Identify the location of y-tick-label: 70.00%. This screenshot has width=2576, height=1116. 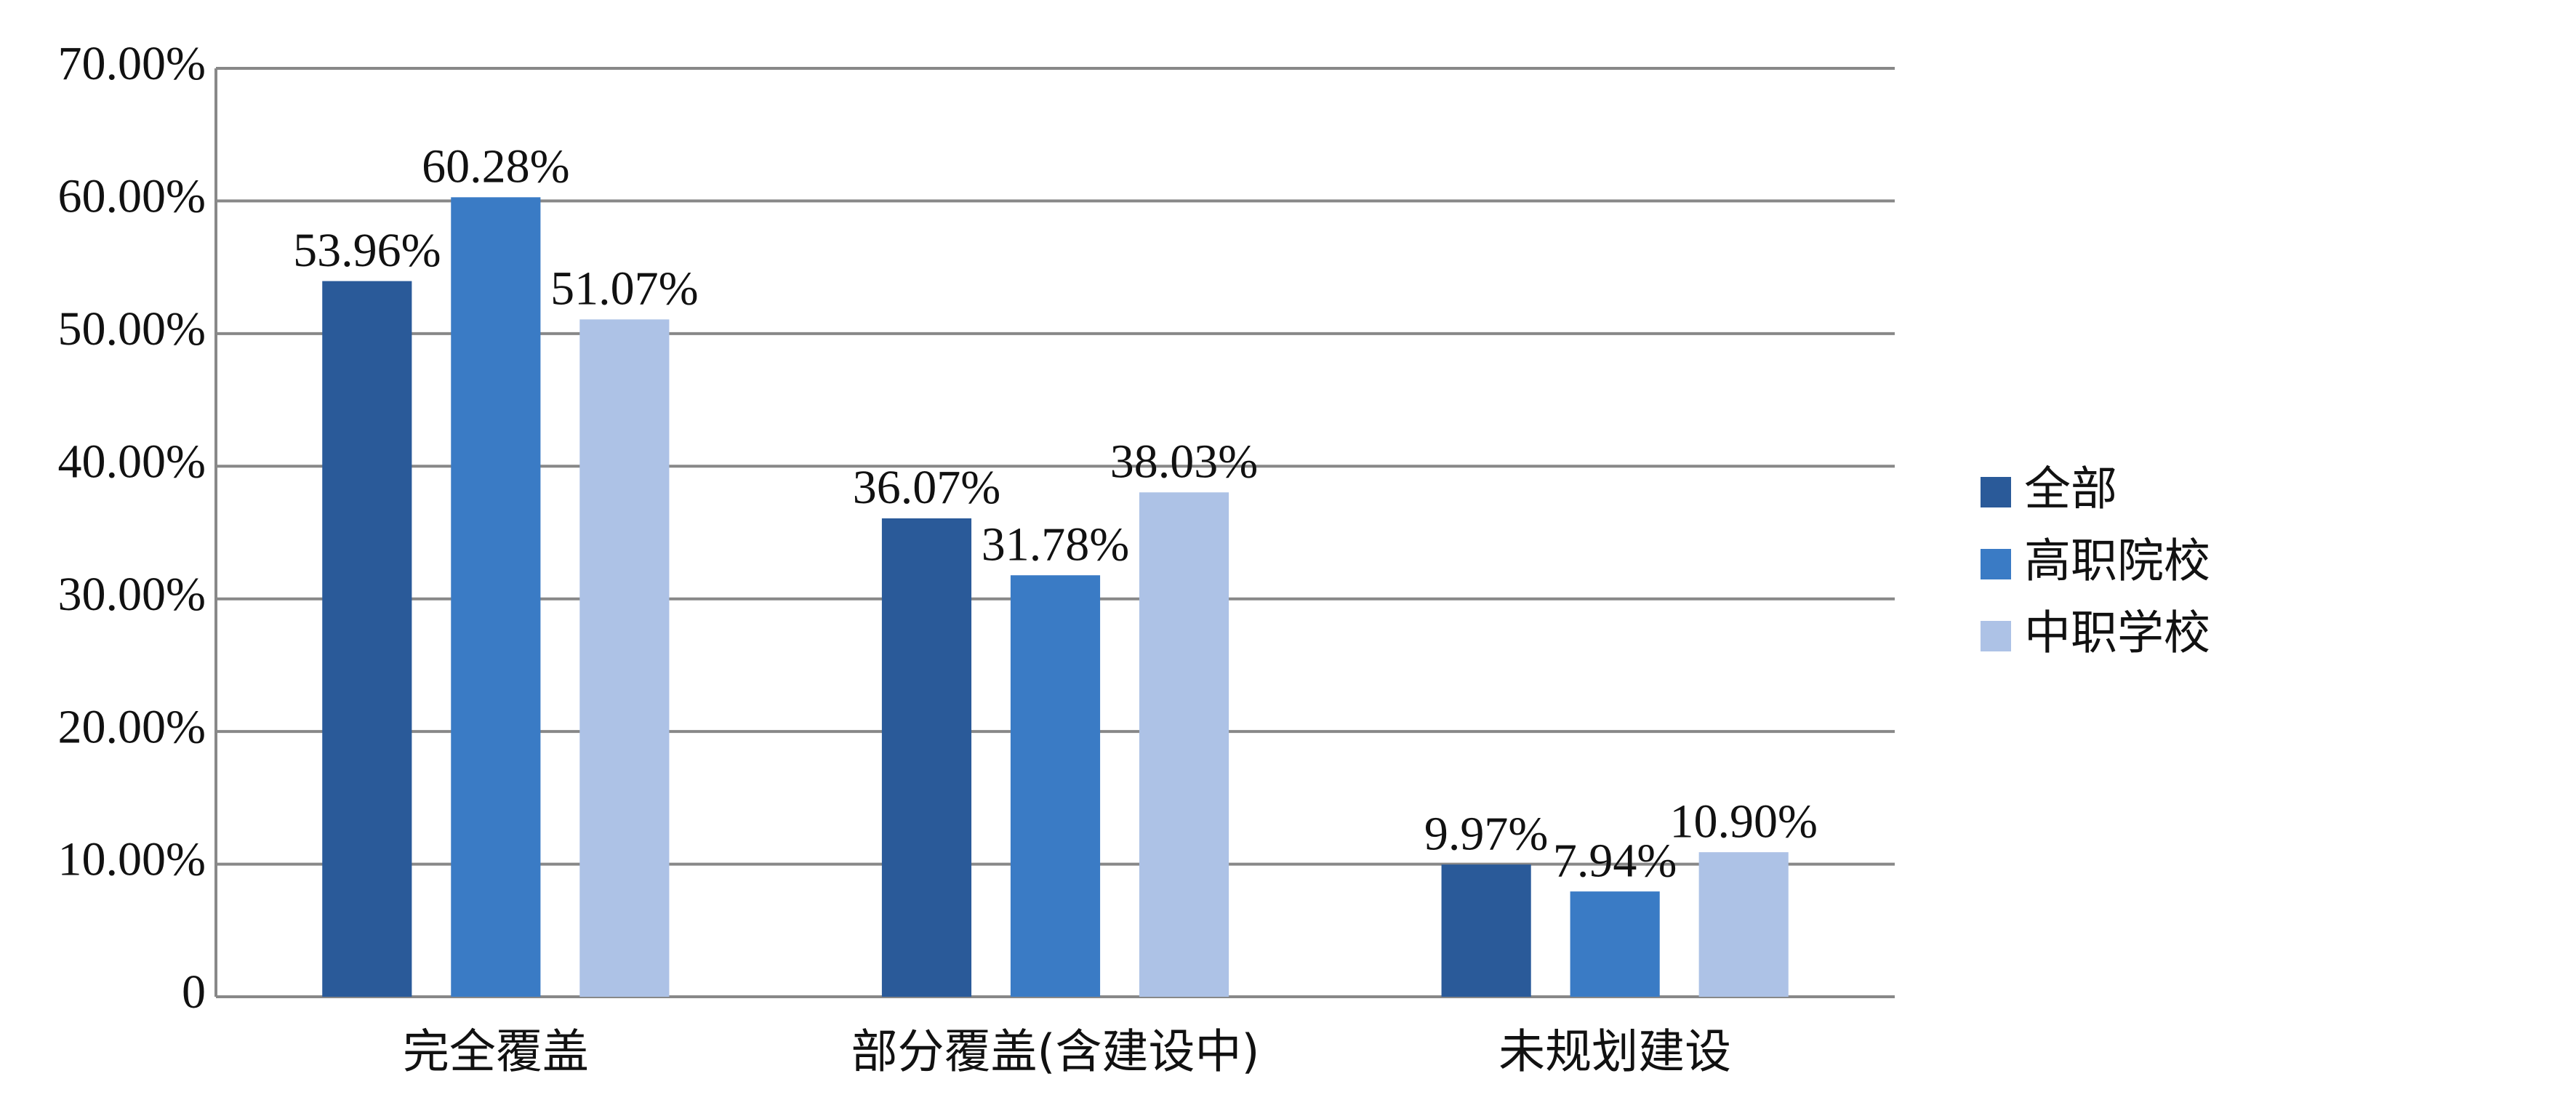
(132, 63).